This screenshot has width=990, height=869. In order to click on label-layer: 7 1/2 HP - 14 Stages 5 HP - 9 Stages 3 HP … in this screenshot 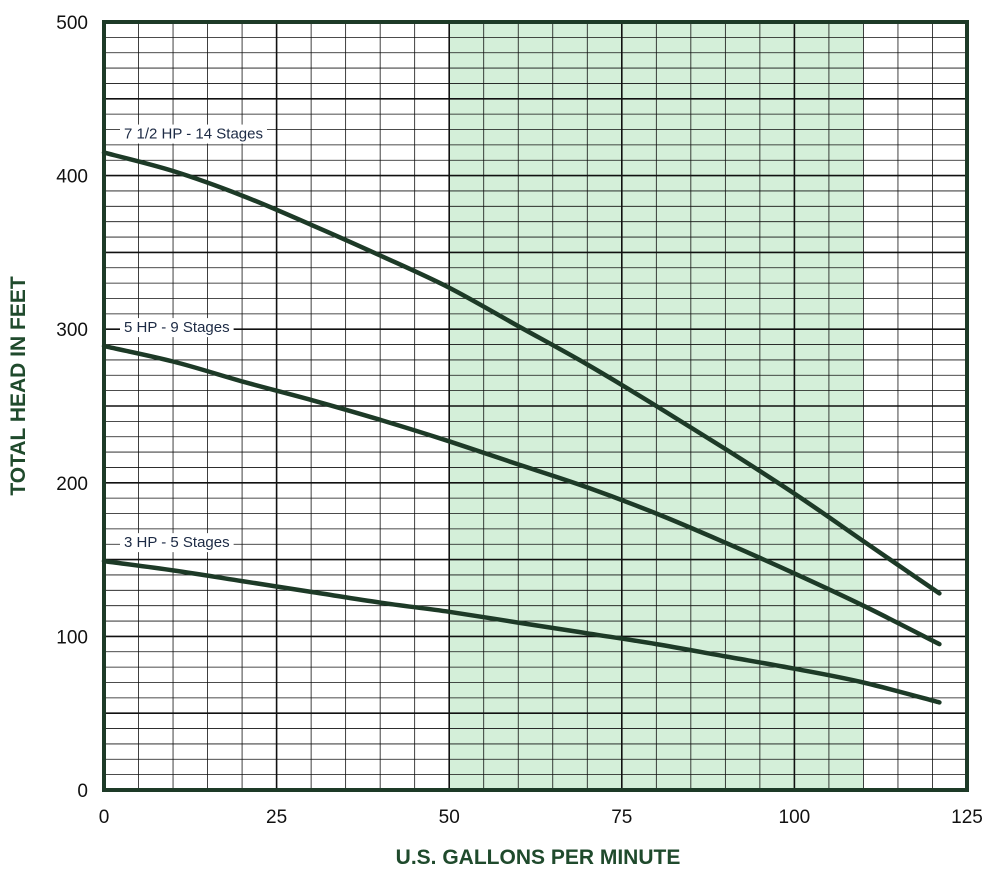, I will do `click(193, 338)`.